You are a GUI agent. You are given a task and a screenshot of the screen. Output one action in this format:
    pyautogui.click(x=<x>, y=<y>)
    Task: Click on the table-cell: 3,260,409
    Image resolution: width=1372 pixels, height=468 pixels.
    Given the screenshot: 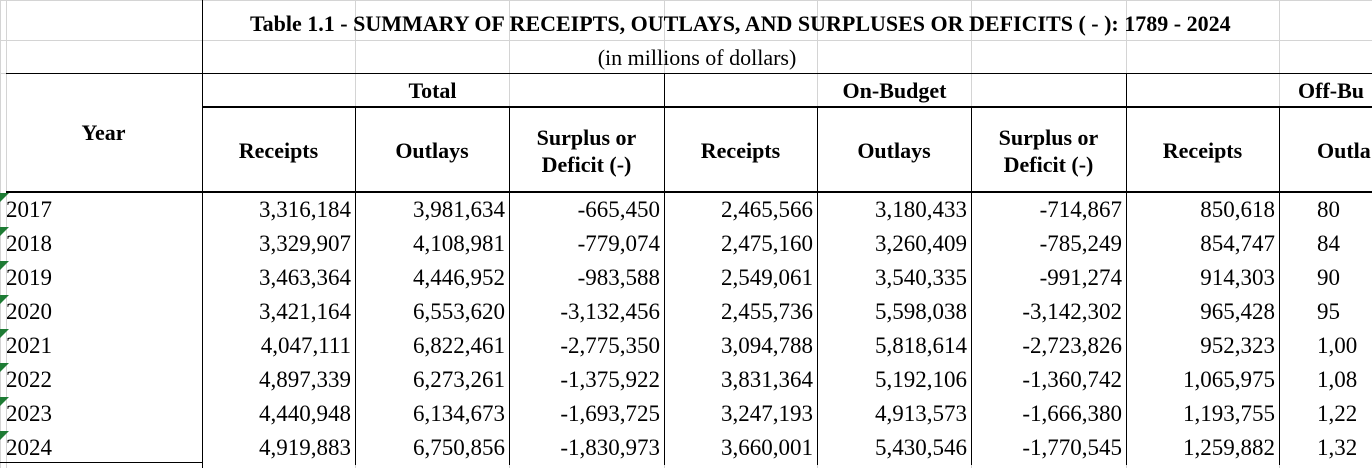 What is the action you would take?
    pyautogui.click(x=921, y=243)
    